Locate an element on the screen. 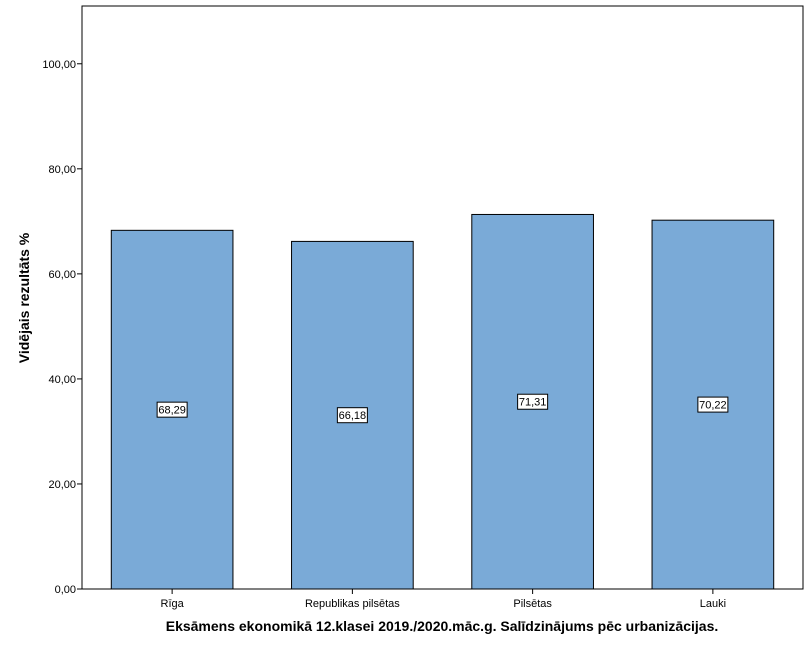 The height and width of the screenshot is (649, 811). y-tick-label: 80,00 is located at coordinates (62, 170).